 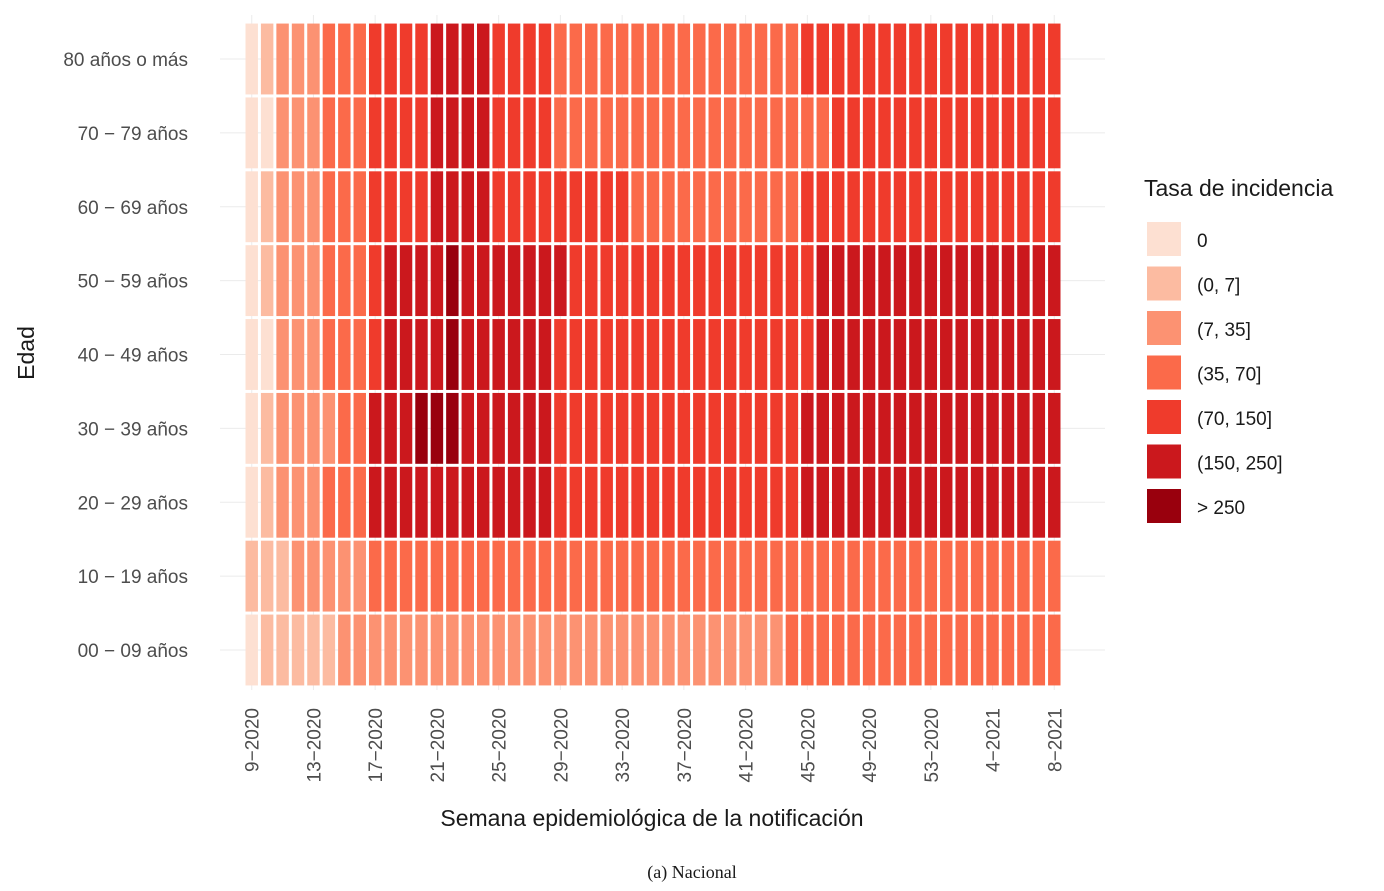 I want to click on legend-label: (70, 150], so click(x=1234, y=419).